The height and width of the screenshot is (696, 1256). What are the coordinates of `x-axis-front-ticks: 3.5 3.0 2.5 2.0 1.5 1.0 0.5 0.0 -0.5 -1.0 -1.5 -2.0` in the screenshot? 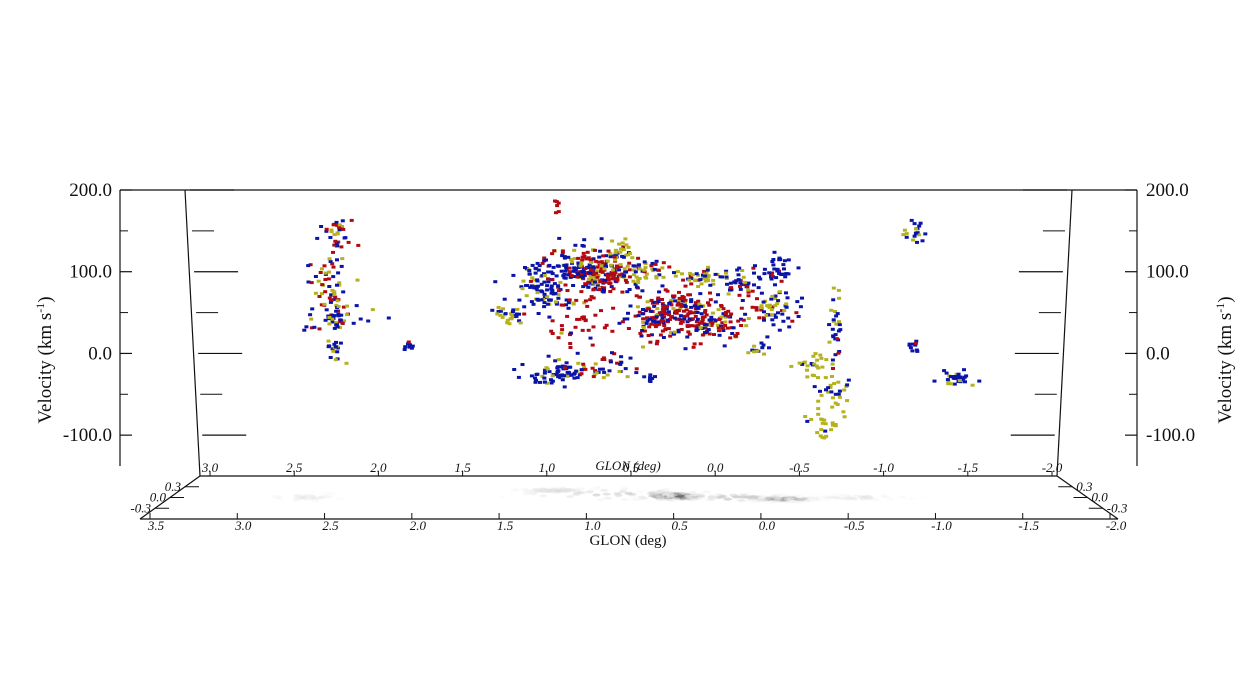 It's located at (637, 523).